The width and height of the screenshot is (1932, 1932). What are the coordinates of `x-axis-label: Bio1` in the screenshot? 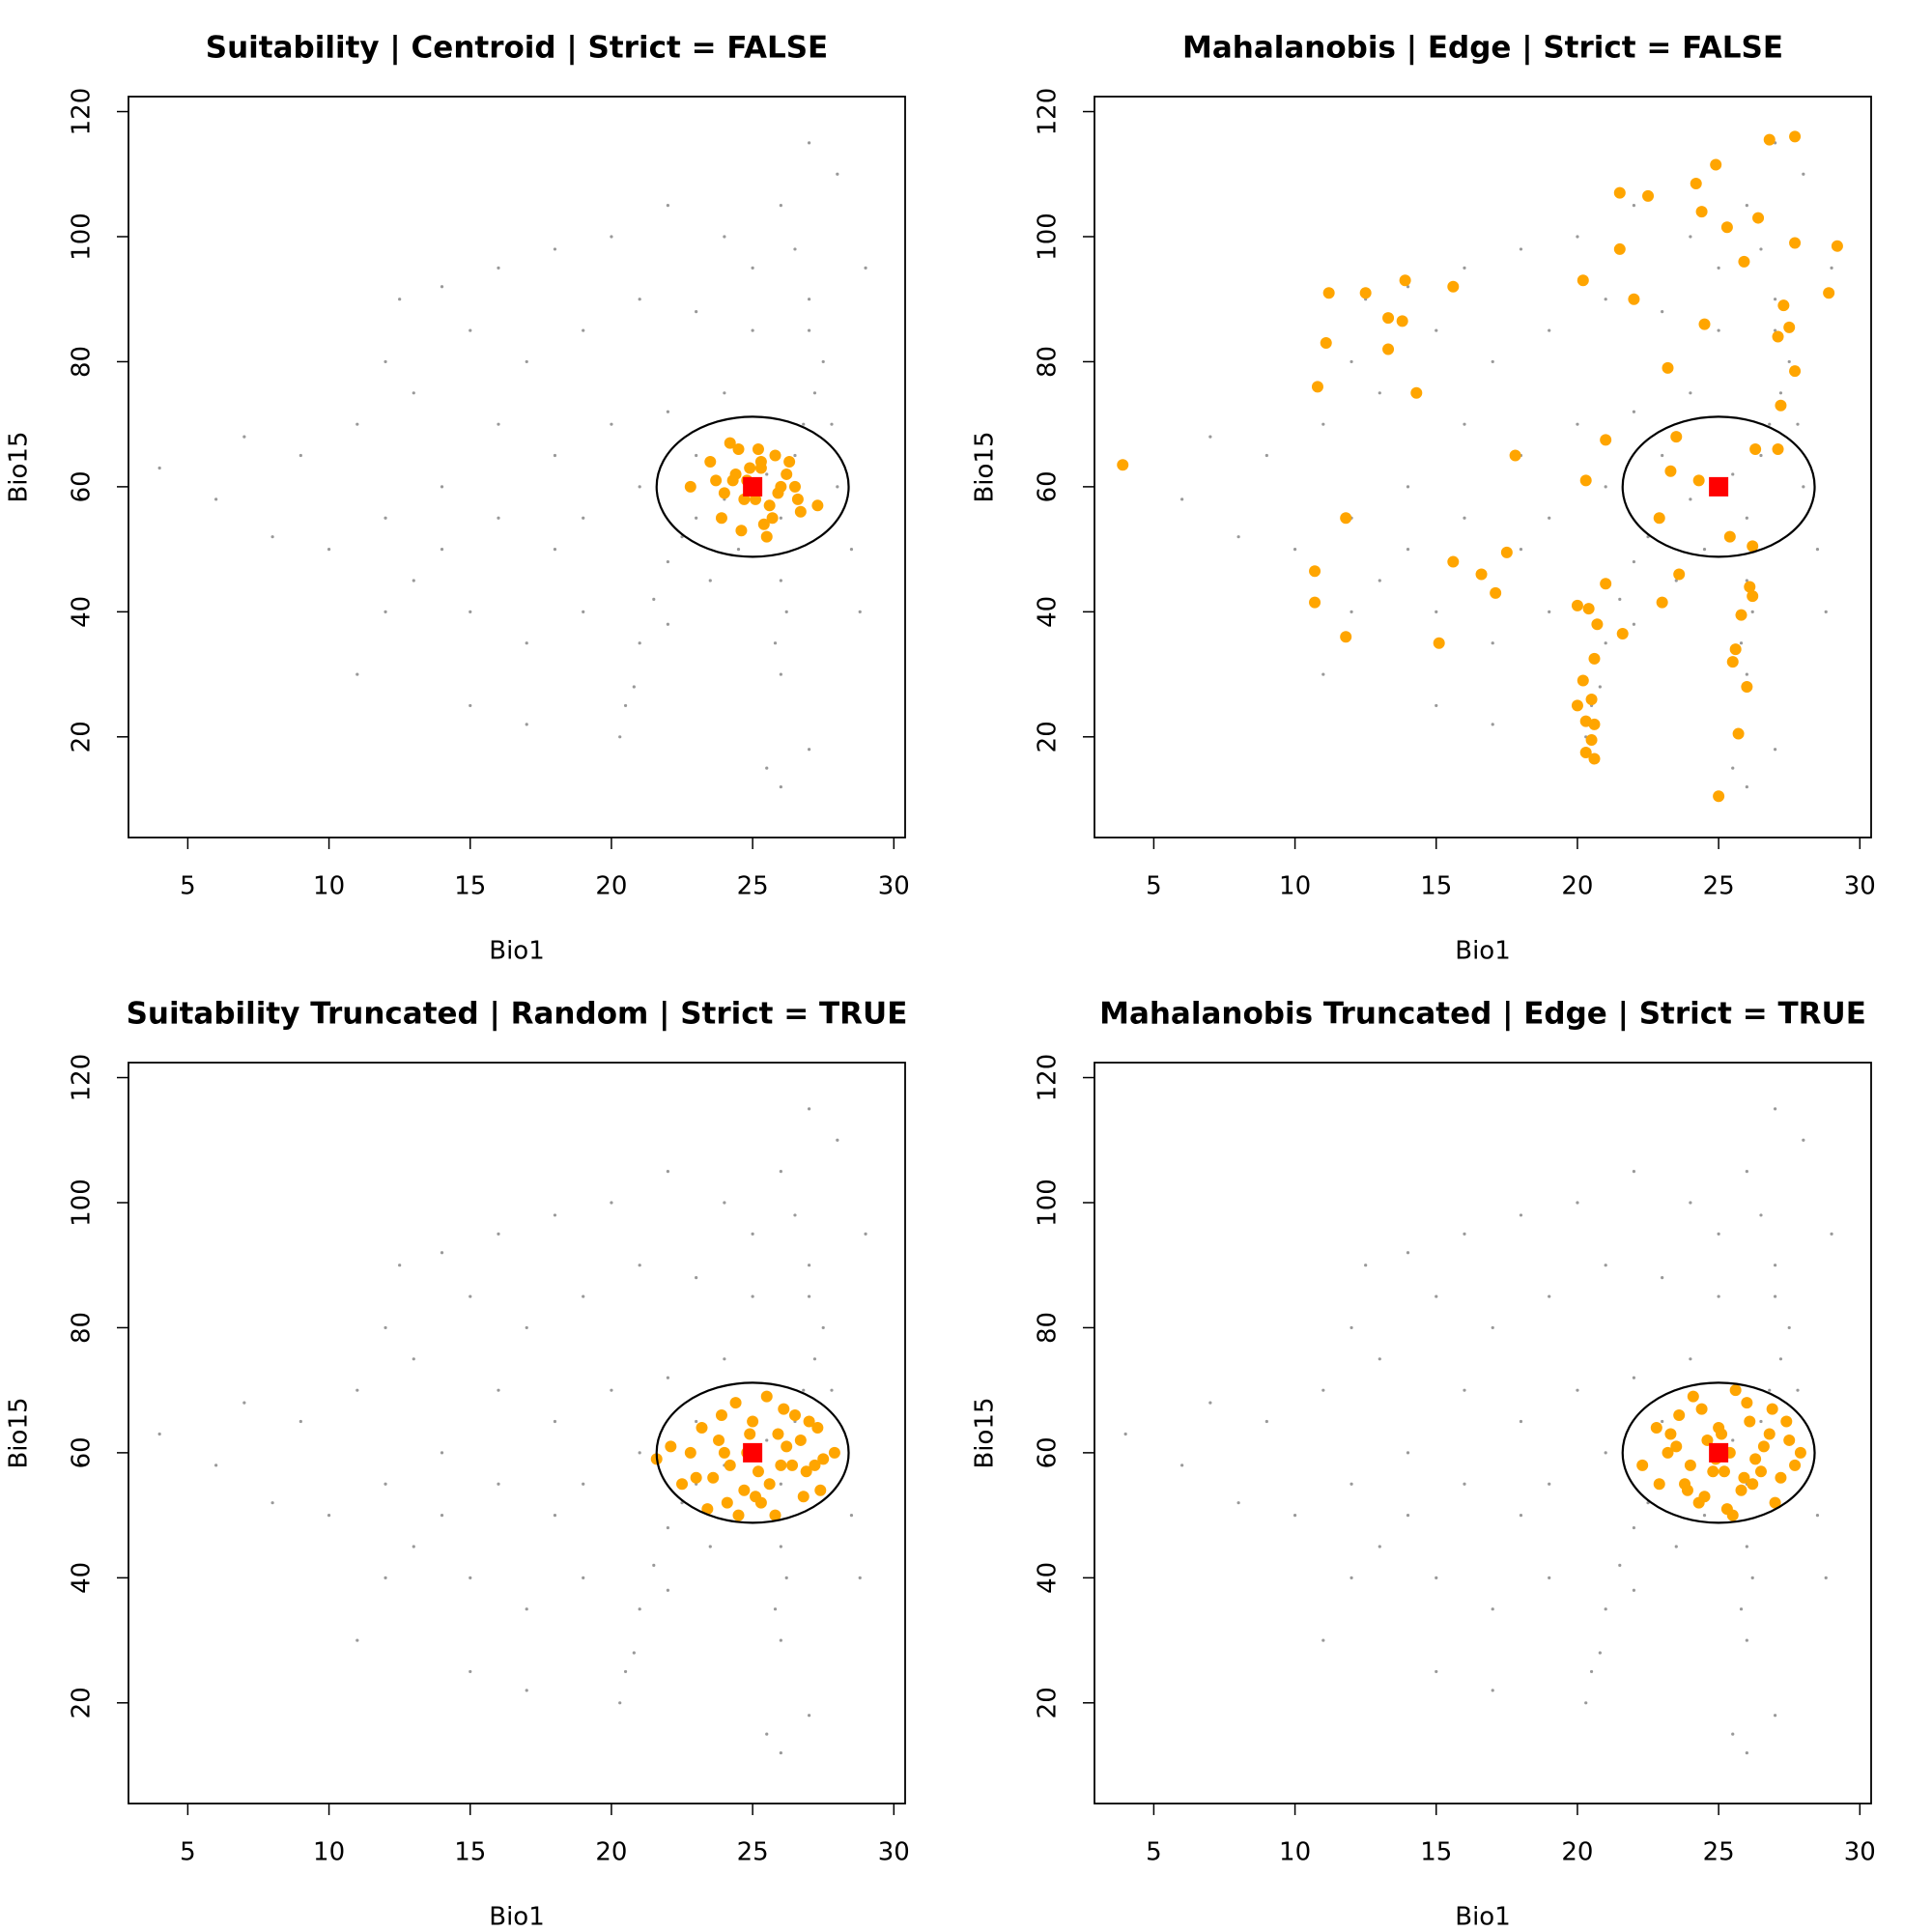 It's located at (1483, 951).